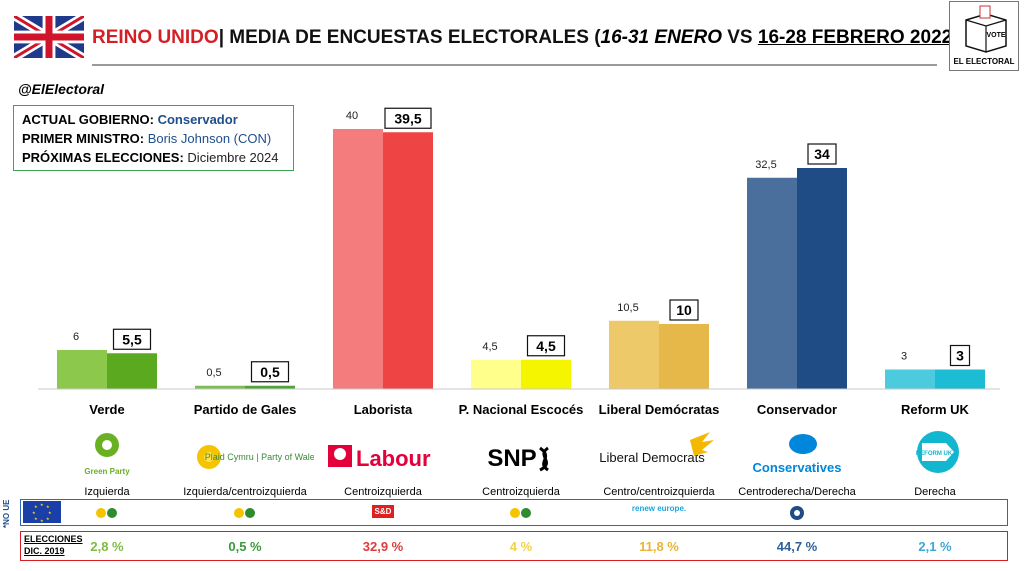 The width and height of the screenshot is (1024, 571). What do you see at coordinates (521, 492) in the screenshot?
I see `ideology-label-3: Centroizquierda` at bounding box center [521, 492].